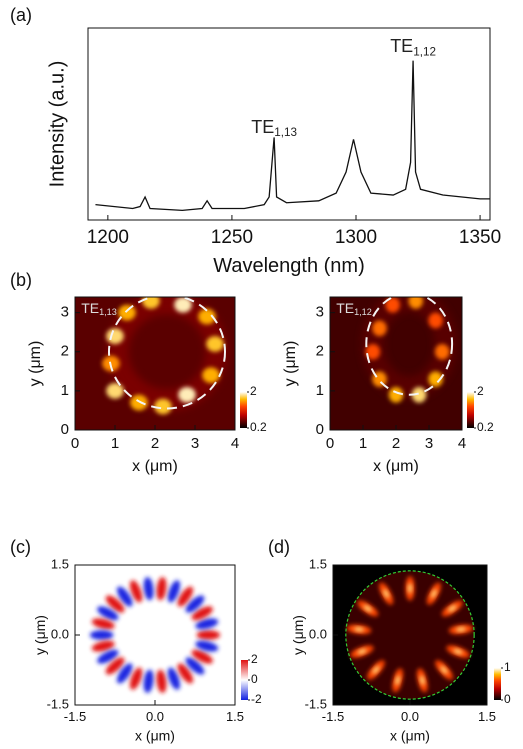 This screenshot has height=749, width=523. I want to click on x-tick-label: 1350, so click(480, 237).